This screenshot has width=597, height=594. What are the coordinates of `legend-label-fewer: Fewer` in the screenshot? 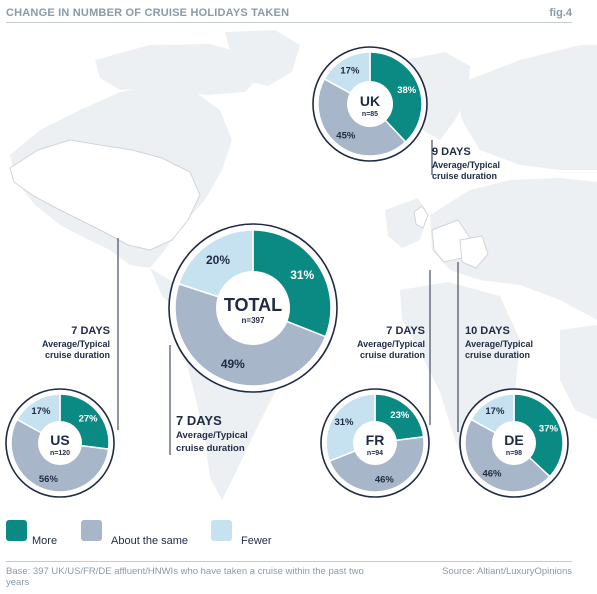 It's located at (256, 541).